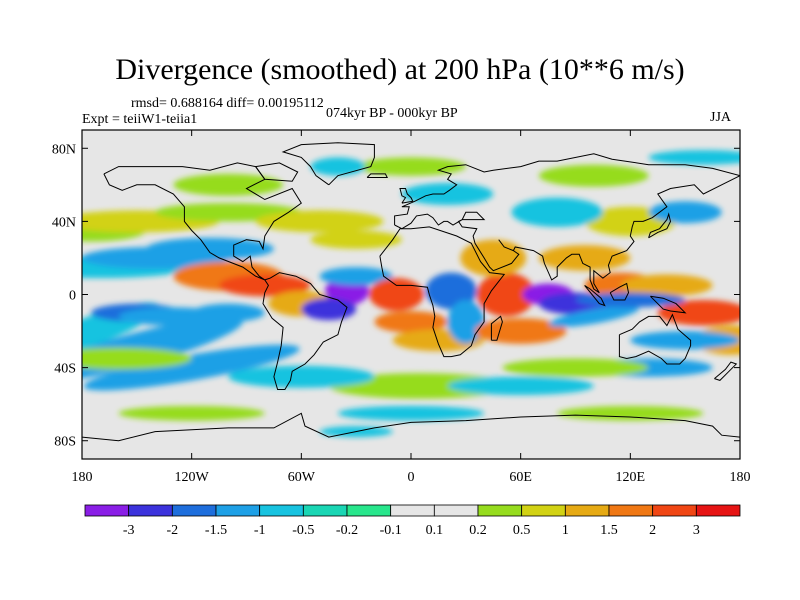  Describe the element at coordinates (302, 477) in the screenshot. I see `x-tick-label: 60W` at that location.